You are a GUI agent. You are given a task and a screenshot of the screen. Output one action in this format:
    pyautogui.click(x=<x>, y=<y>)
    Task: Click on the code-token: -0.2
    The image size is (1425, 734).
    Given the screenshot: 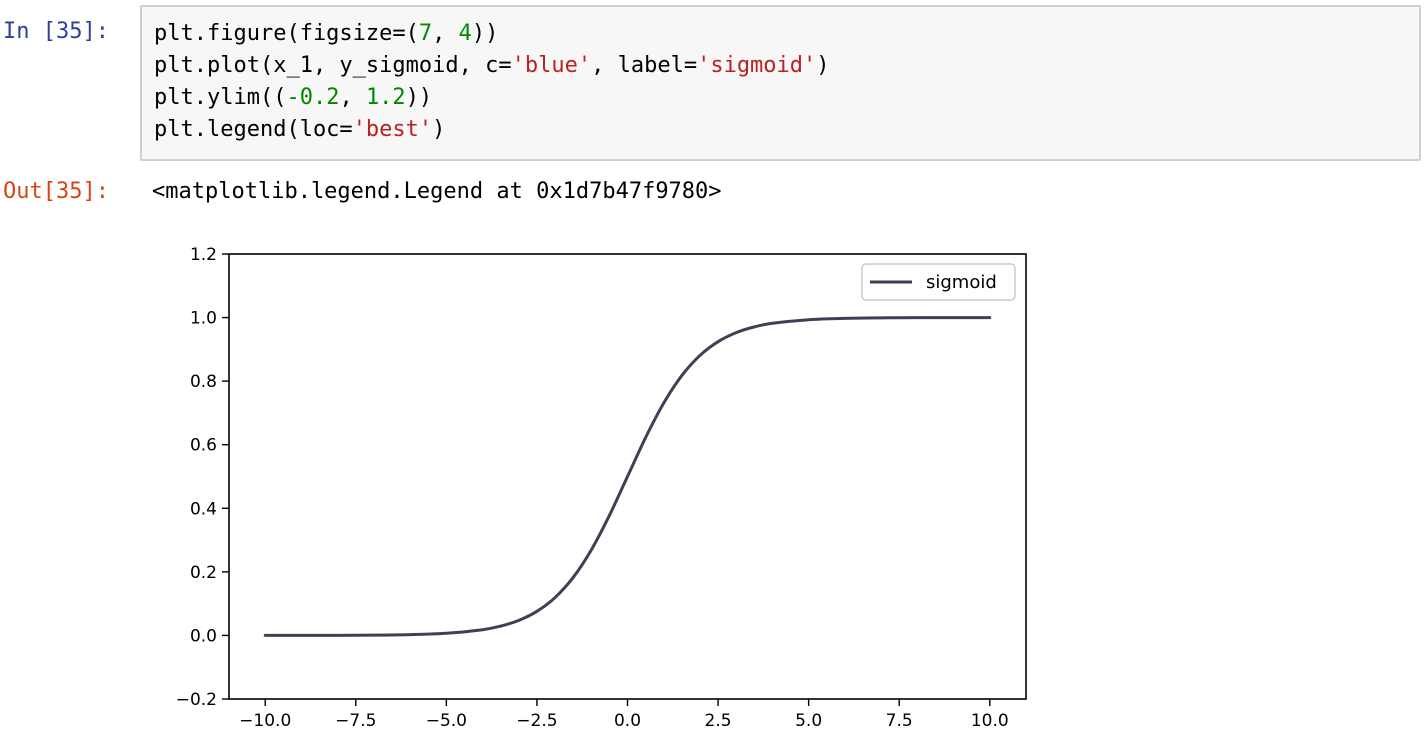 What is the action you would take?
    pyautogui.click(x=313, y=97)
    